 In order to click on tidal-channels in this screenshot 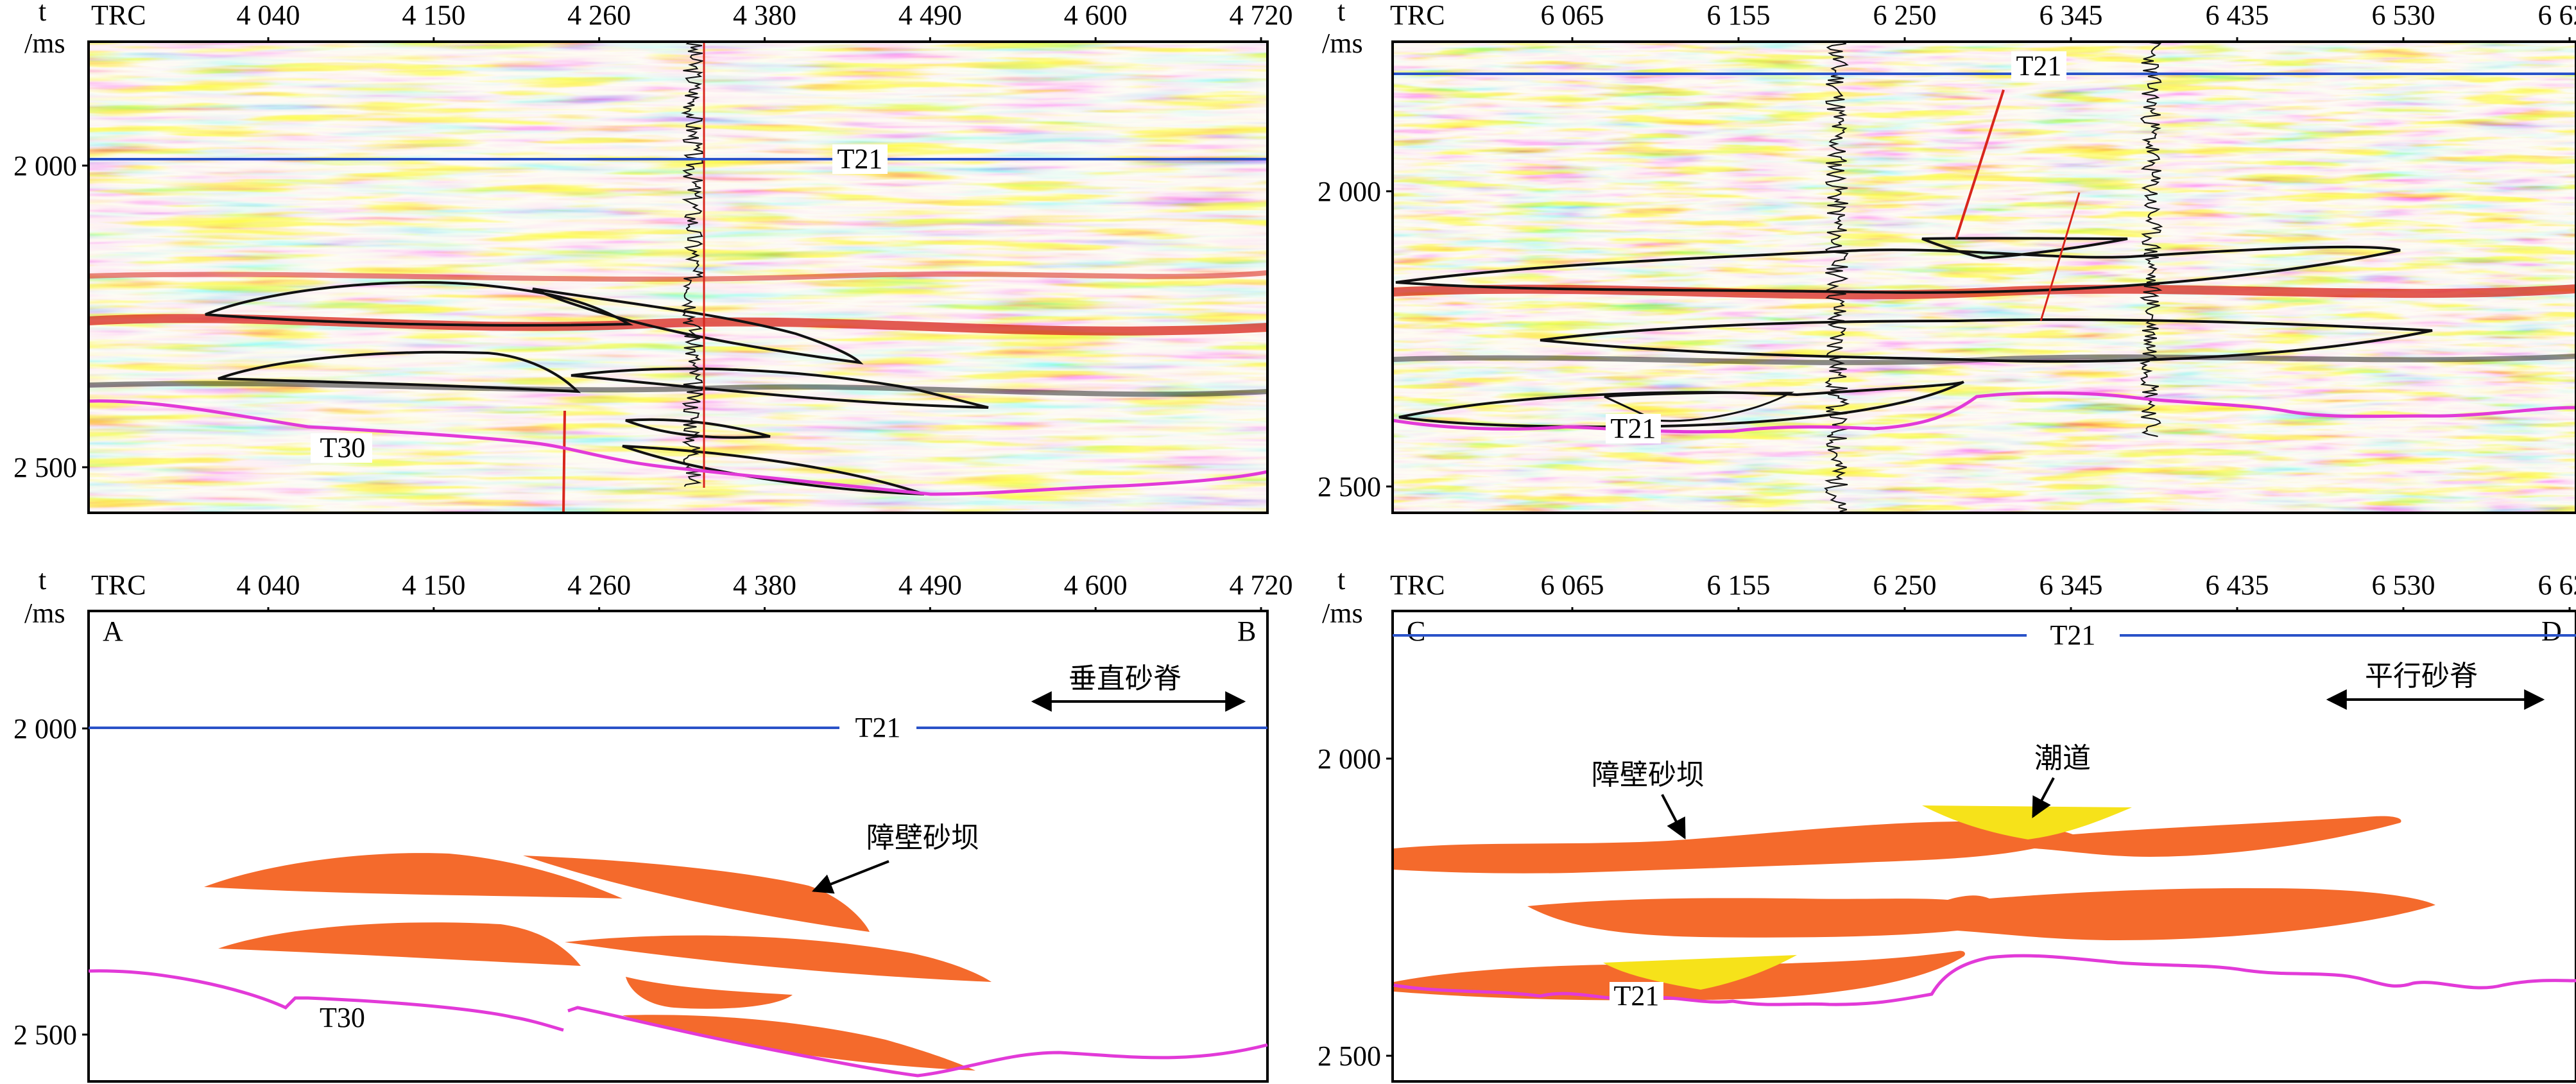, I will do `click(1867, 897)`.